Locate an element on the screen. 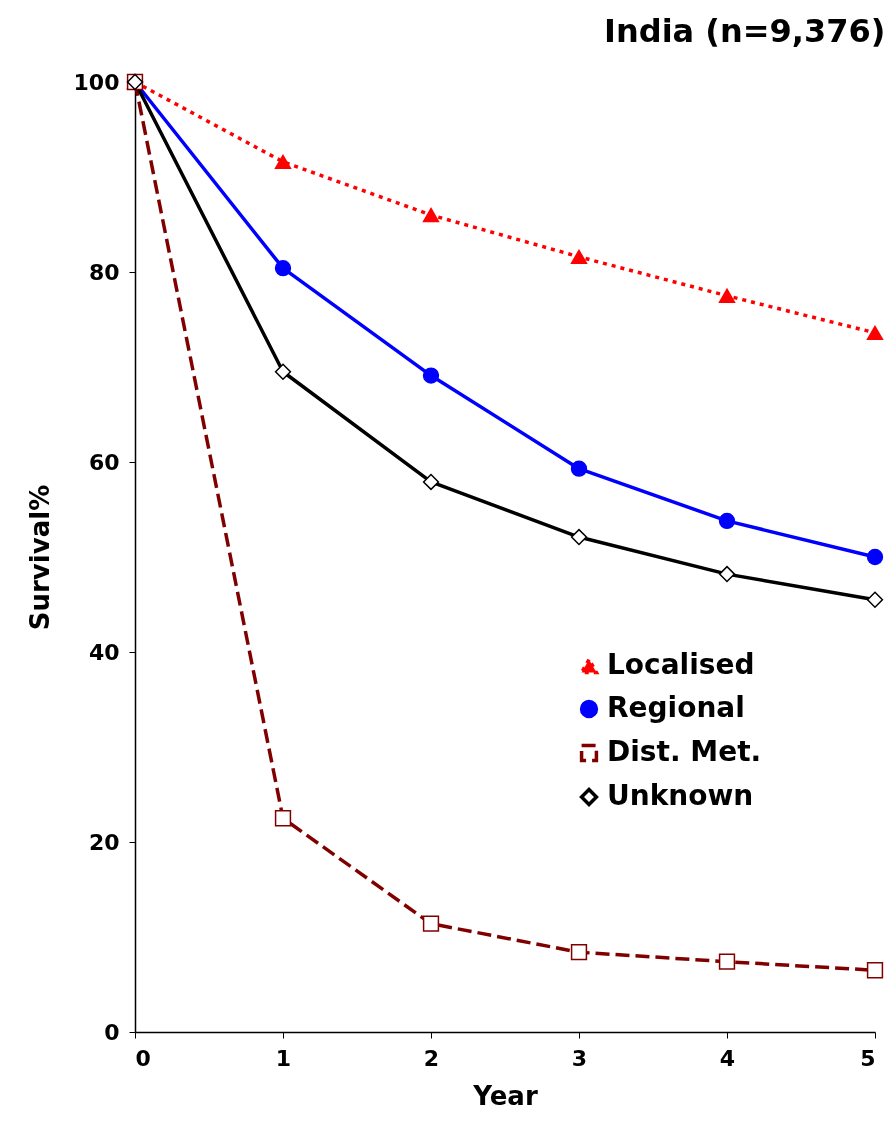 The height and width of the screenshot is (1146, 885). y-tick-label: 100 is located at coordinates (96, 82).